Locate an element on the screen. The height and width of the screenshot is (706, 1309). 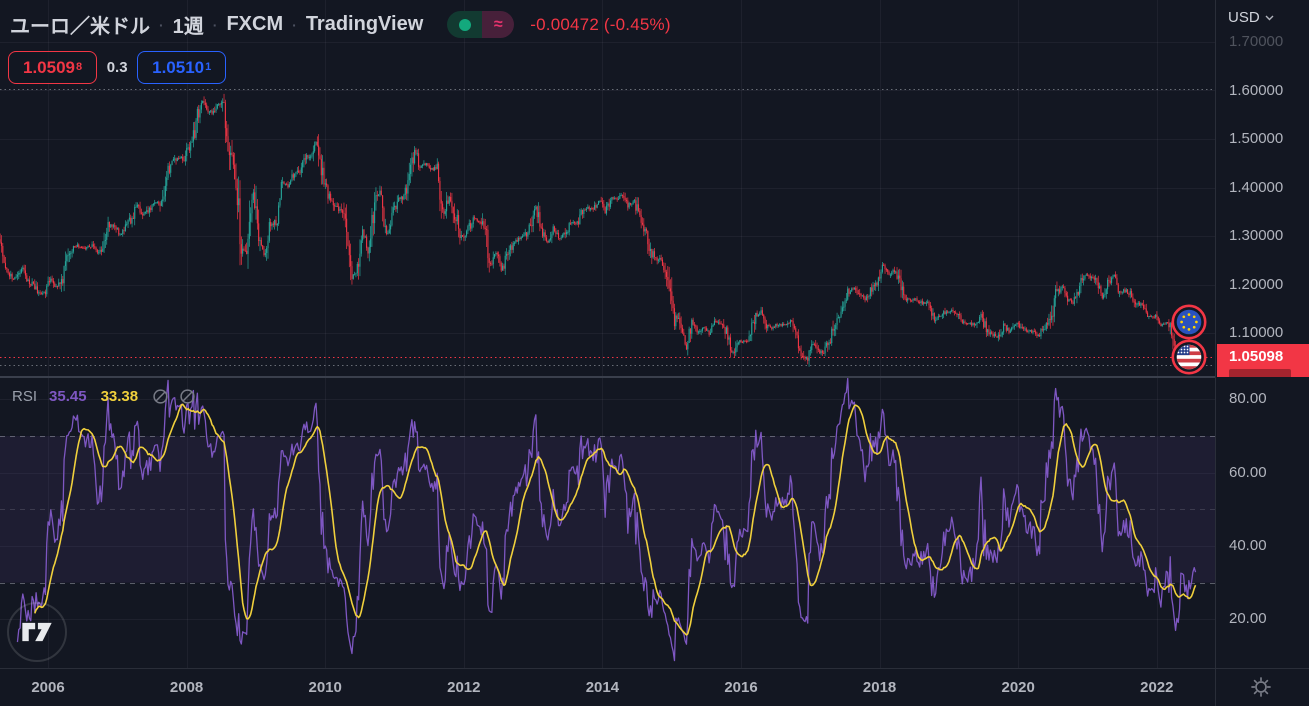
rsi-legend: RSI 35.45 33.38 is located at coordinates (109, 396).